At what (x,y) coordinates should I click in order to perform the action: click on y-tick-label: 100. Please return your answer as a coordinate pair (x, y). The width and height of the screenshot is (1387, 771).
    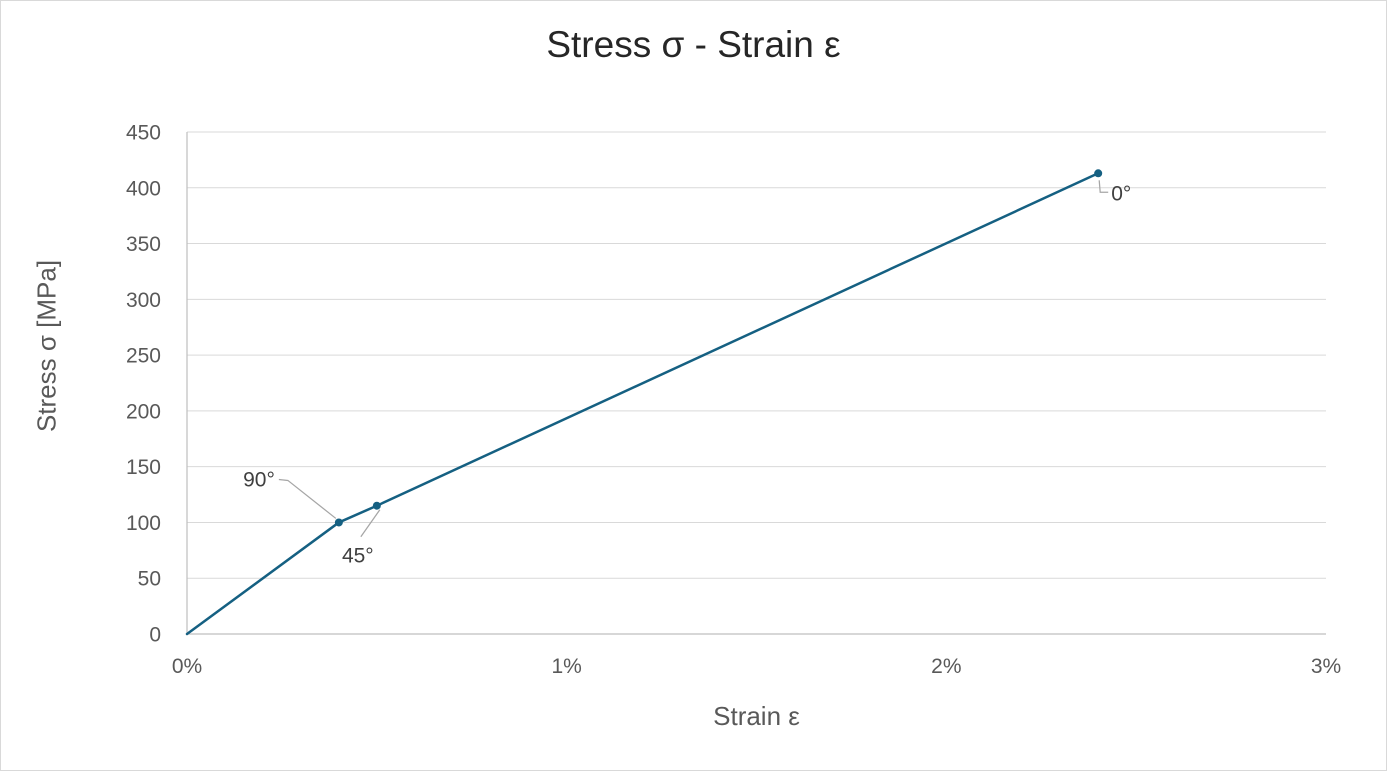
    Looking at the image, I should click on (143, 523).